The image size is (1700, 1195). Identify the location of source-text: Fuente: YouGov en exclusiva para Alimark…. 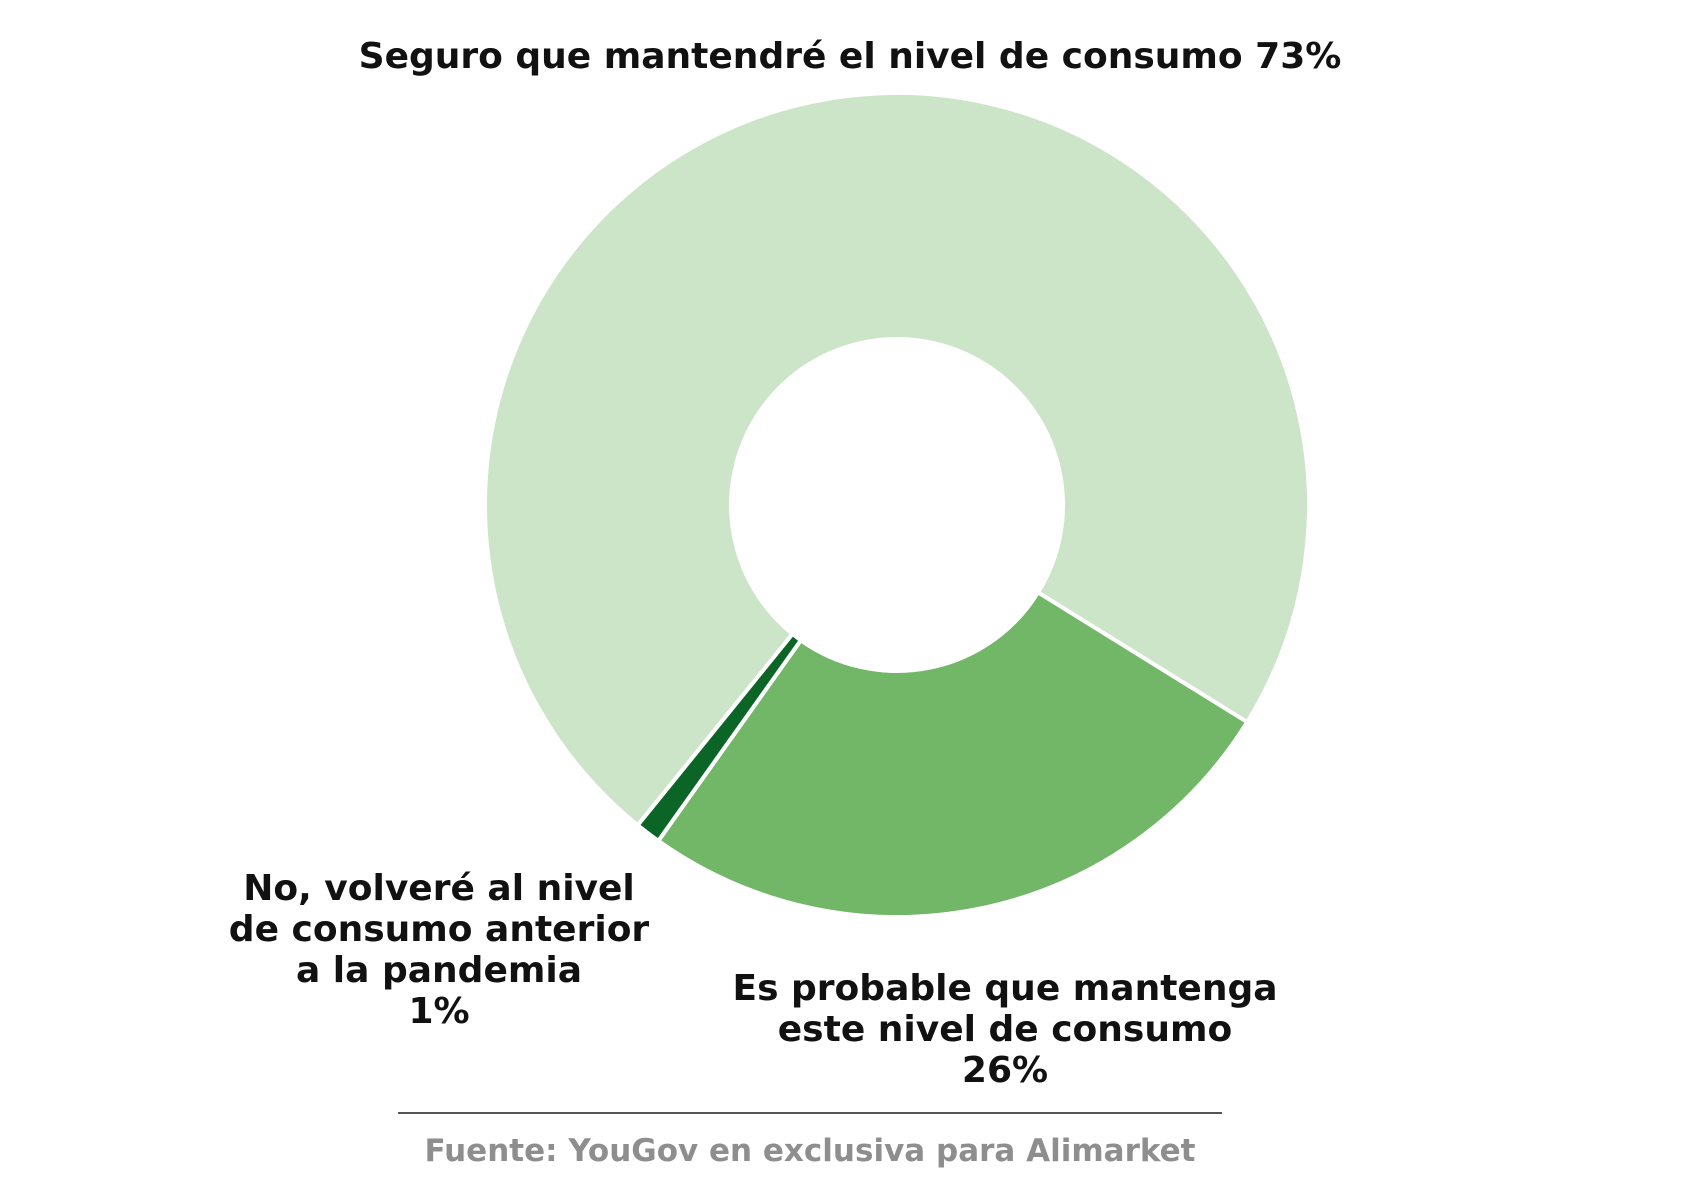
(809, 1151).